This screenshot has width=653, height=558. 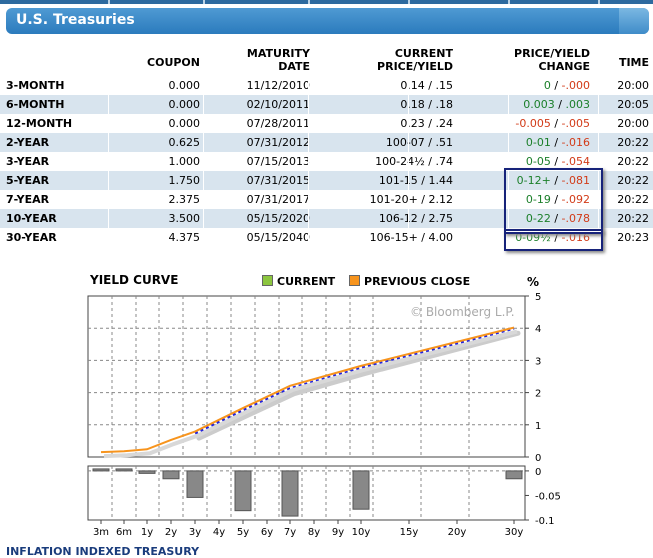 I want to click on row-change-price: 0-09½, so click(x=533, y=237).